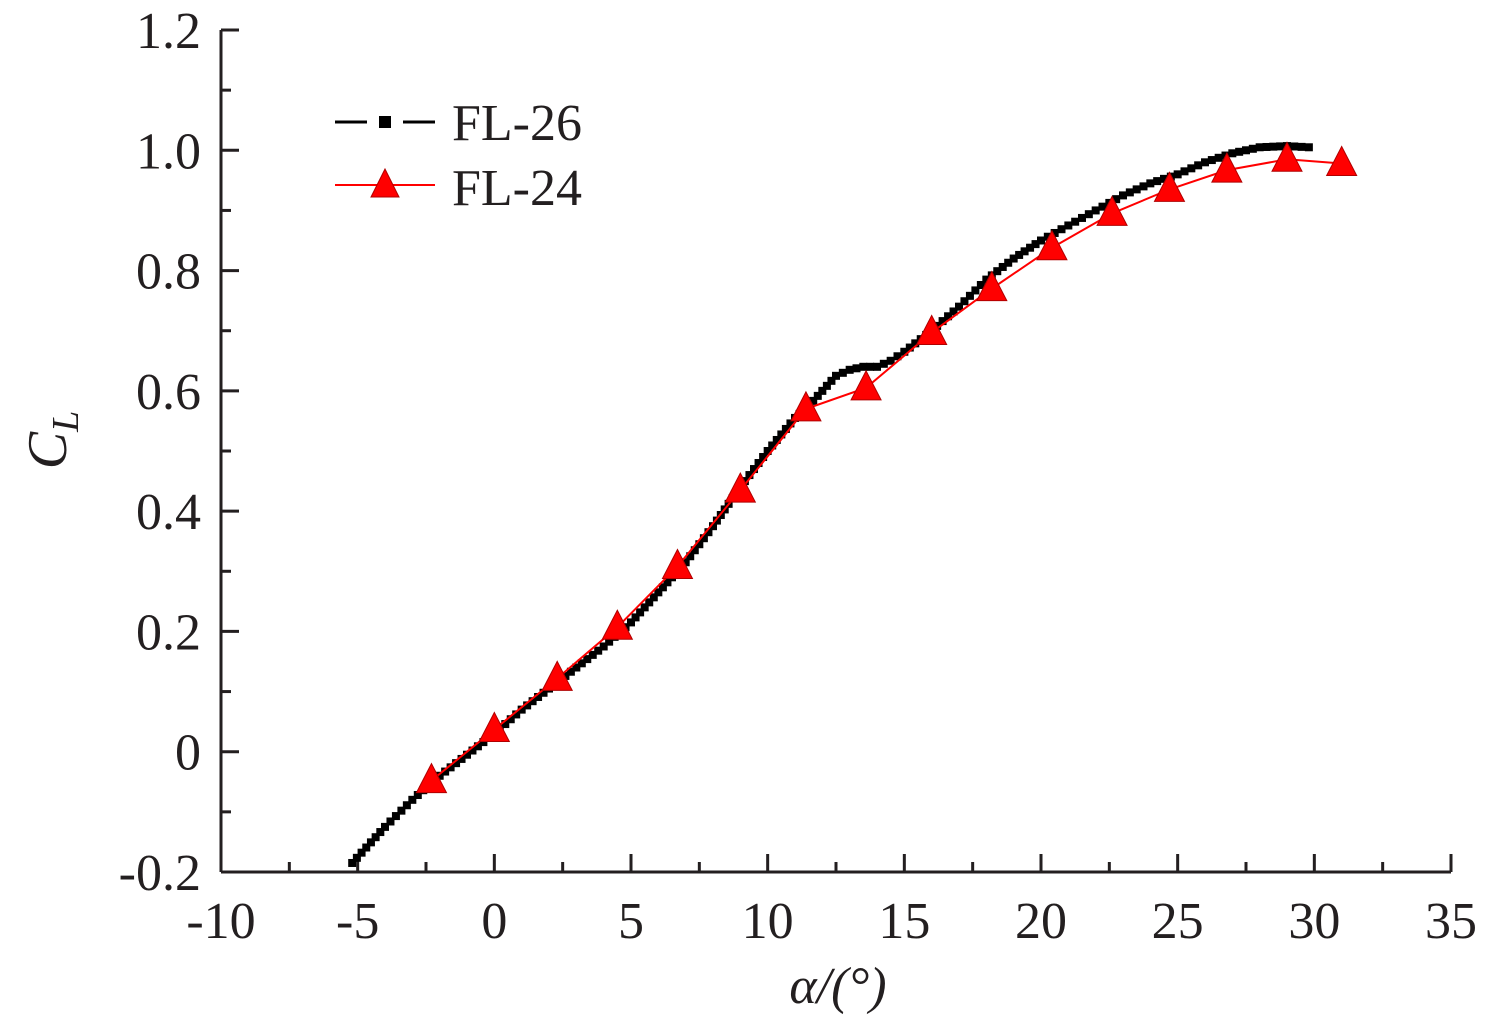 The height and width of the screenshot is (1016, 1488). Describe the element at coordinates (168, 512) in the screenshot. I see `y-tick-label: 0.4` at that location.